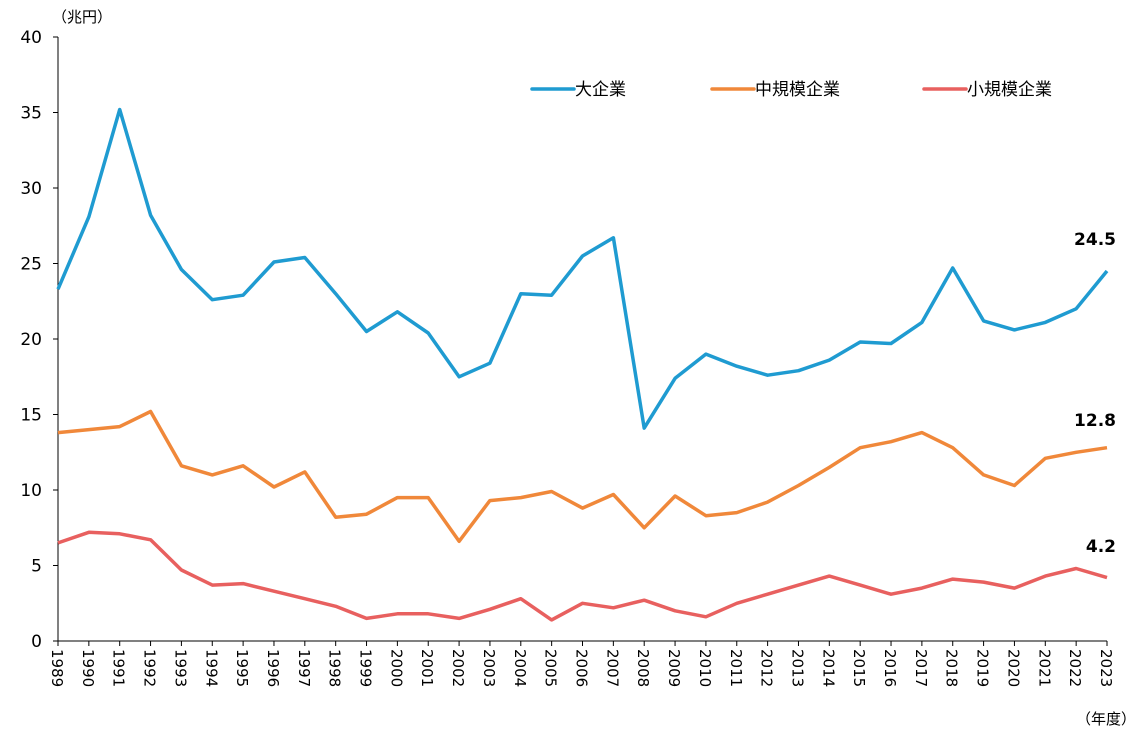 Image resolution: width=1146 pixels, height=738 pixels. Describe the element at coordinates (1044, 668) in the screenshot. I see `x-tick-label: 2021` at that location.